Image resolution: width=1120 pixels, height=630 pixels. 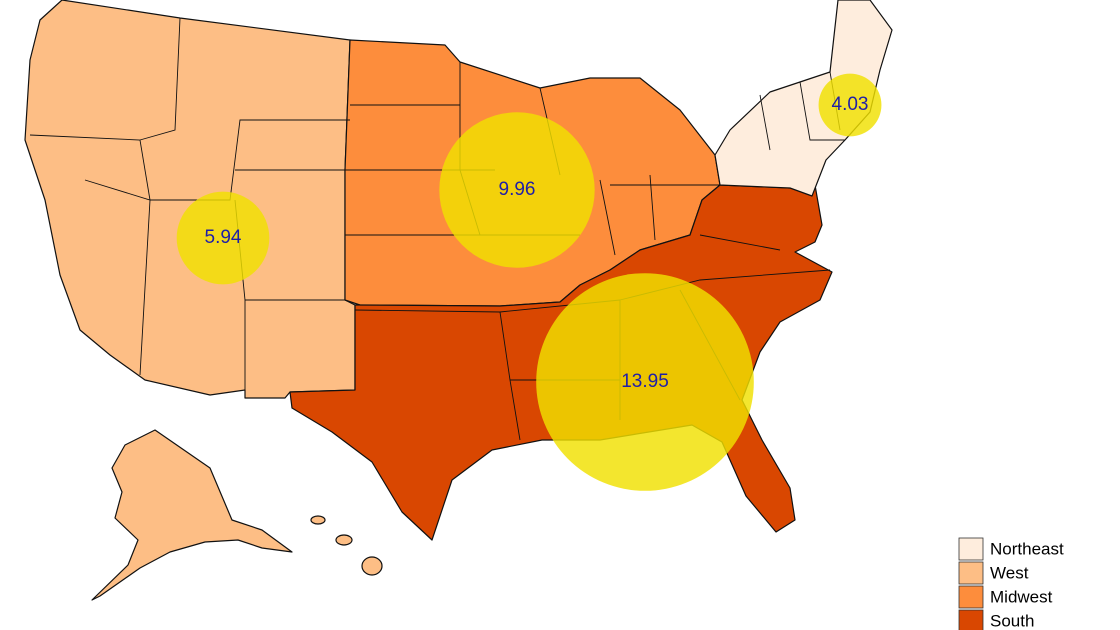 I want to click on bubble-label: 9.96, so click(x=517, y=189).